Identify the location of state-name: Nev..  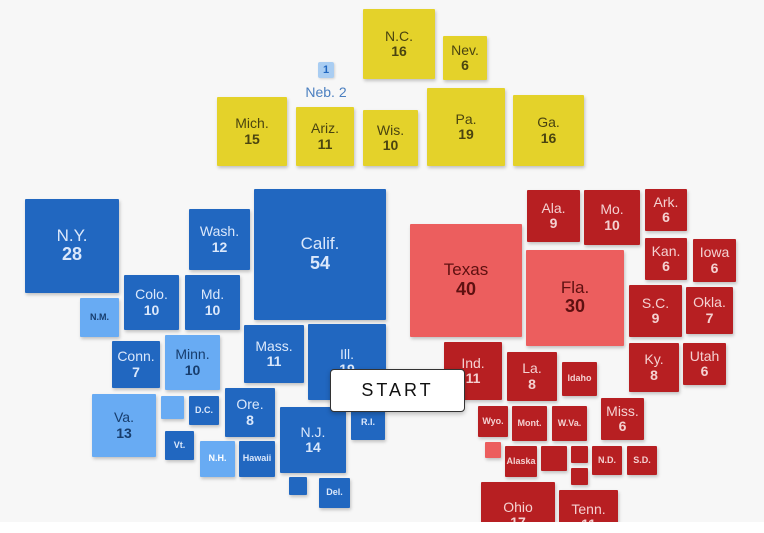
(465, 49).